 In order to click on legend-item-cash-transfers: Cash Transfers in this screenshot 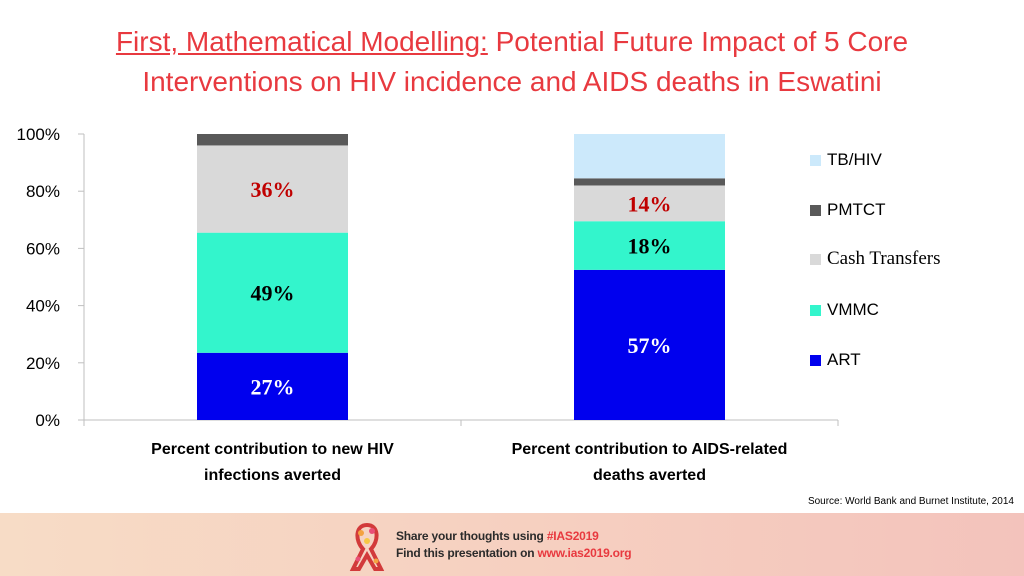, I will do `click(875, 259)`.